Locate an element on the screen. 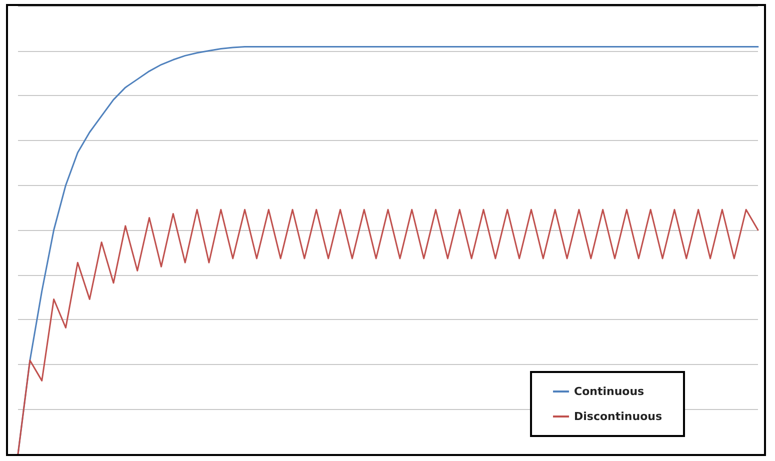 Image resolution: width=775 pixels, height=461 pixels. legend-label: Continuous is located at coordinates (609, 391).